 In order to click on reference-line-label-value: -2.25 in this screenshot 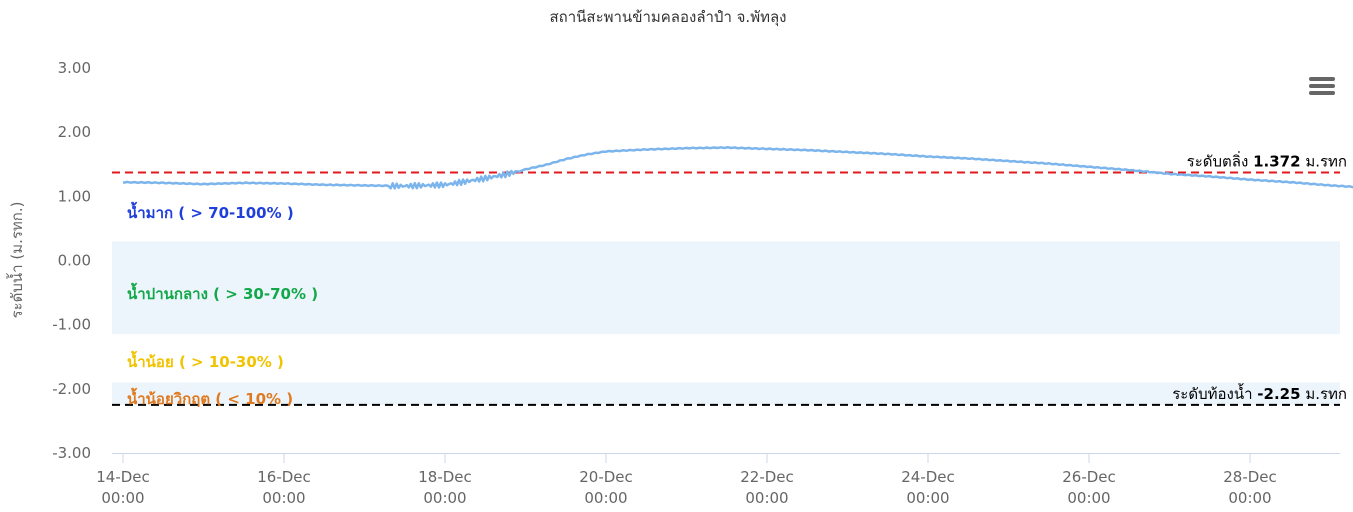, I will do `click(1278, 394)`.